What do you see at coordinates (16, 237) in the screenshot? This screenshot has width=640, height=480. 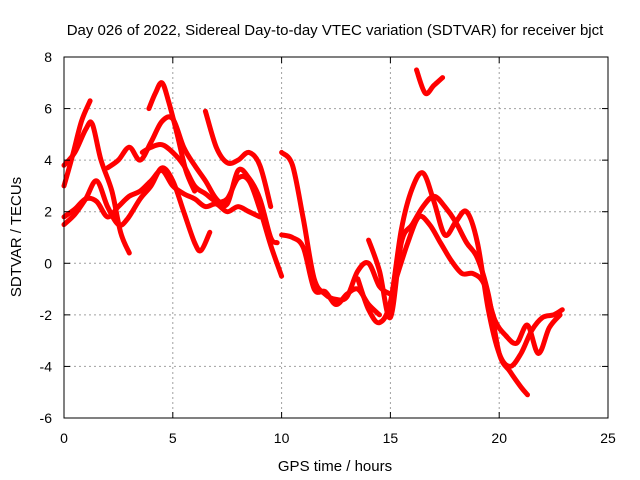 I see `y-axis-label: SDTVAR / TECUs` at bounding box center [16, 237].